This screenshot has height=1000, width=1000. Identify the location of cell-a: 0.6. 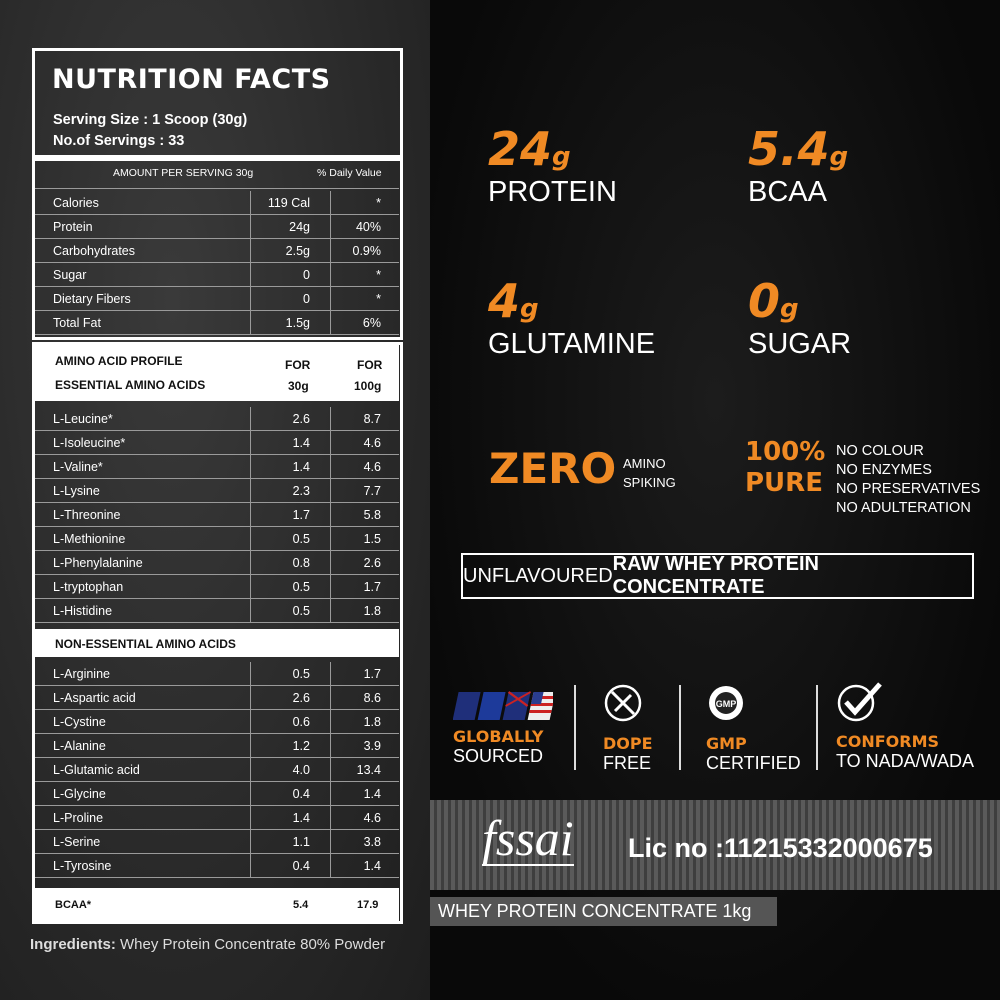
(290, 721).